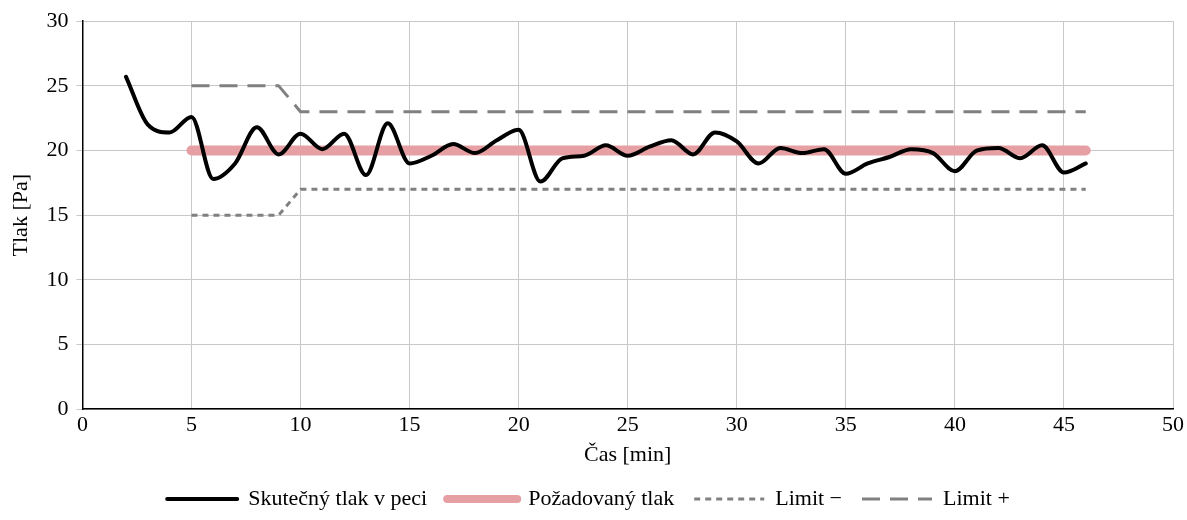 Image resolution: width=1187 pixels, height=520 pixels. What do you see at coordinates (191, 424) in the screenshot?
I see `x-tick-label: 5` at bounding box center [191, 424].